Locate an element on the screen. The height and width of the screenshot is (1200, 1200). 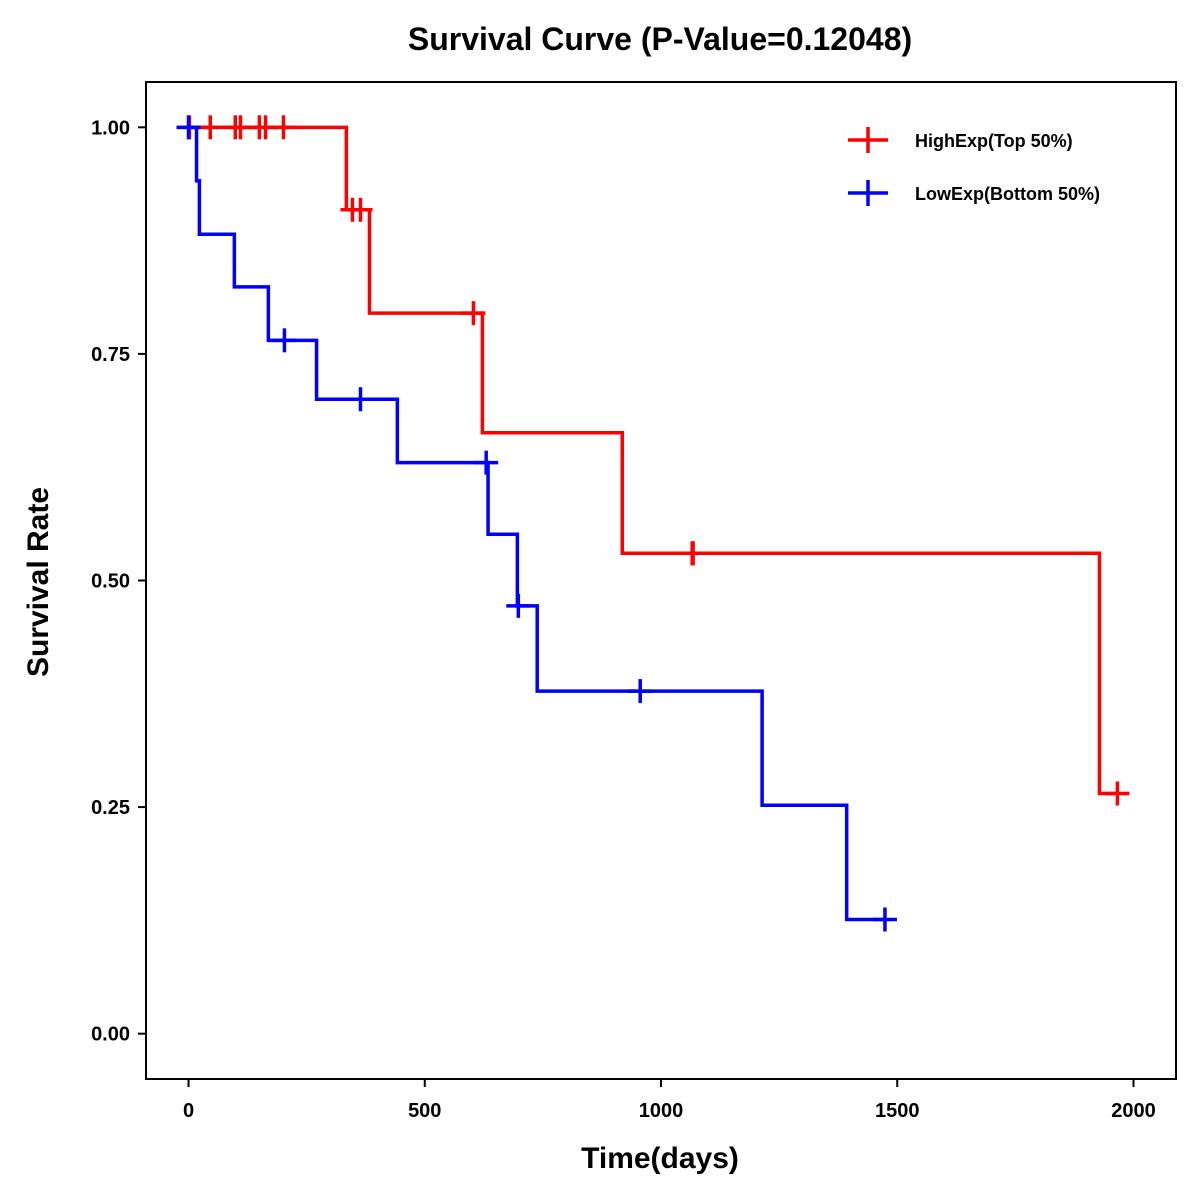
y-axis: 0.00 0.25 0.50 0.75 1.00 is located at coordinates (118, 581).